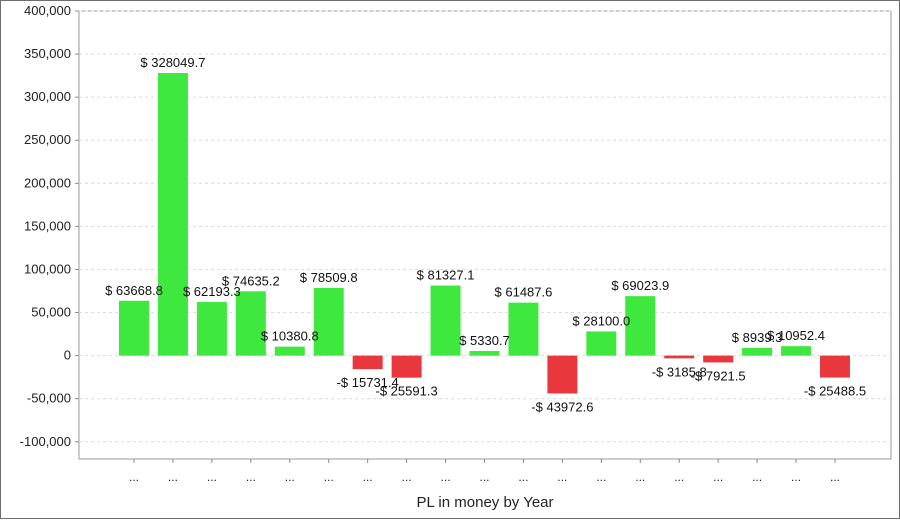  Describe the element at coordinates (67, 355) in the screenshot. I see `y-tick-label: 0` at that location.